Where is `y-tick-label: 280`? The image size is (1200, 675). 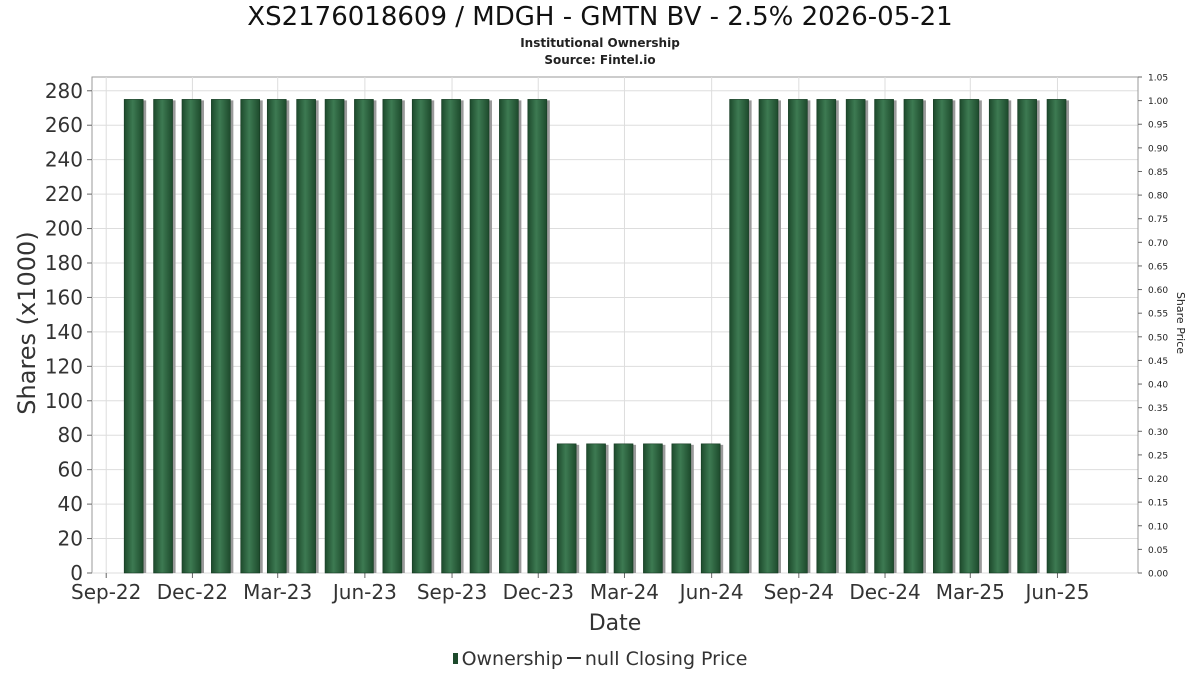
y-tick-label: 280 is located at coordinates (64, 91).